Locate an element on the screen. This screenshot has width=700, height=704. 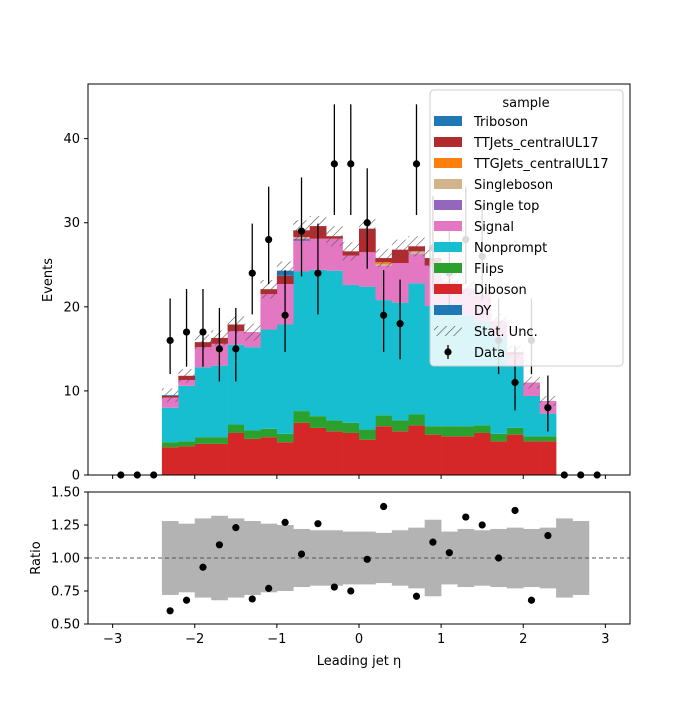
legend-label: Nonprompt is located at coordinates (510, 248).